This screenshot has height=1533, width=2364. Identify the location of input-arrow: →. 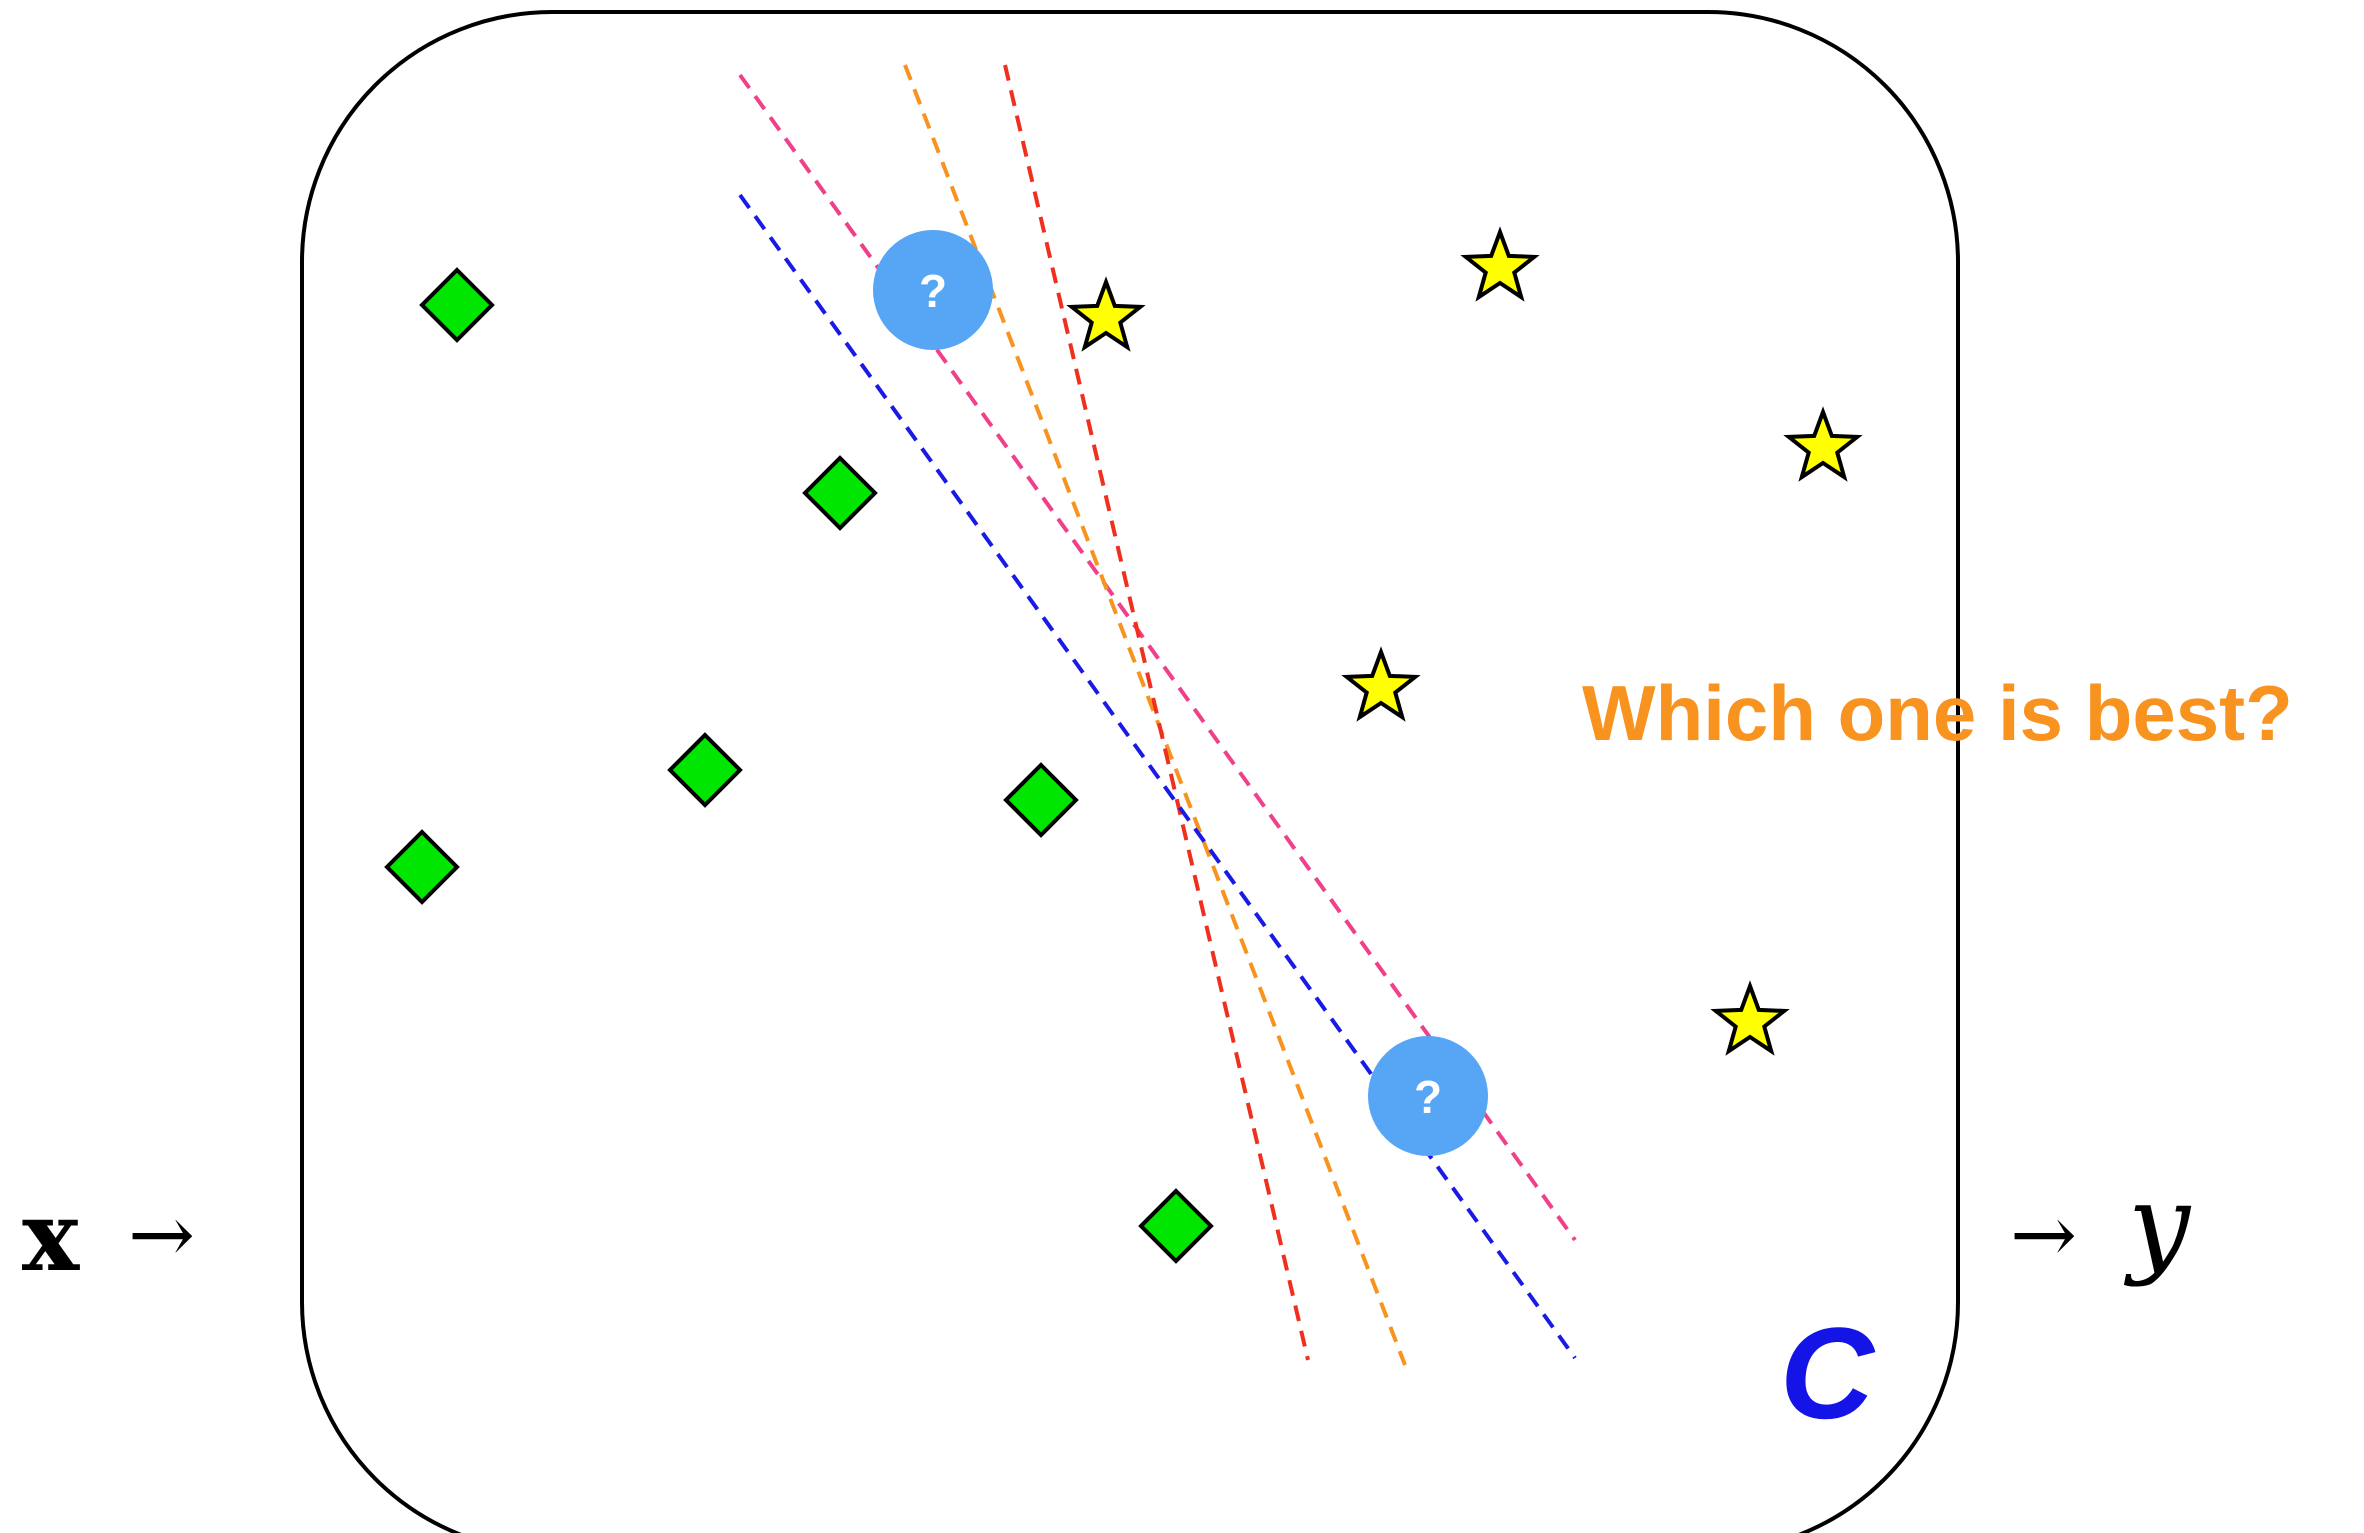
(161, 1234).